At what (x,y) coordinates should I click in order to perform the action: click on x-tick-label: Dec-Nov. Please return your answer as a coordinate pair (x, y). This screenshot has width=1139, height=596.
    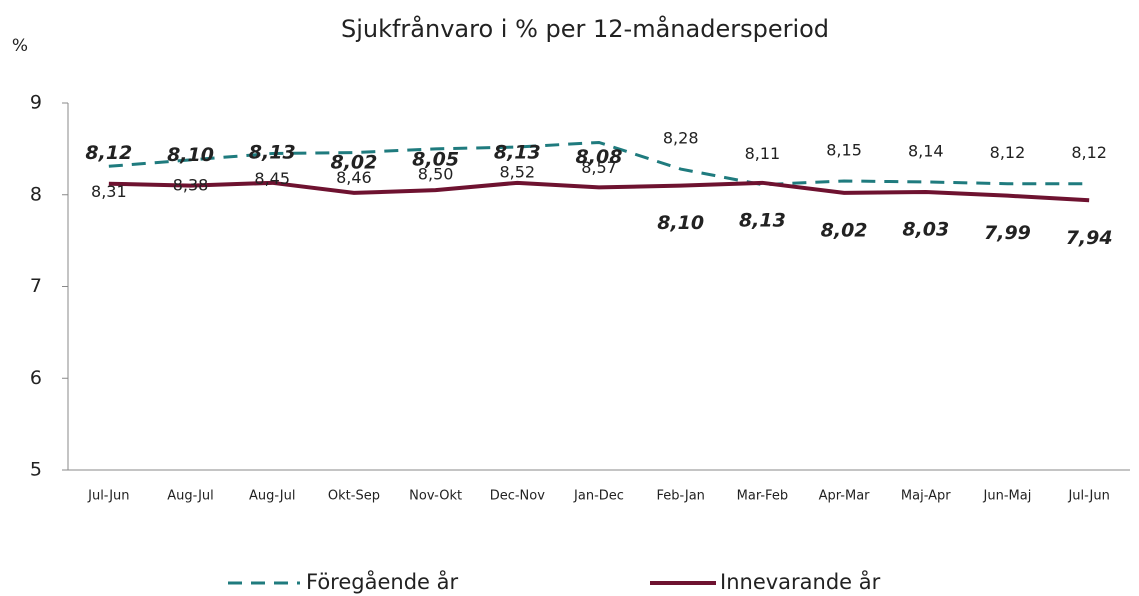
    Looking at the image, I should click on (518, 496).